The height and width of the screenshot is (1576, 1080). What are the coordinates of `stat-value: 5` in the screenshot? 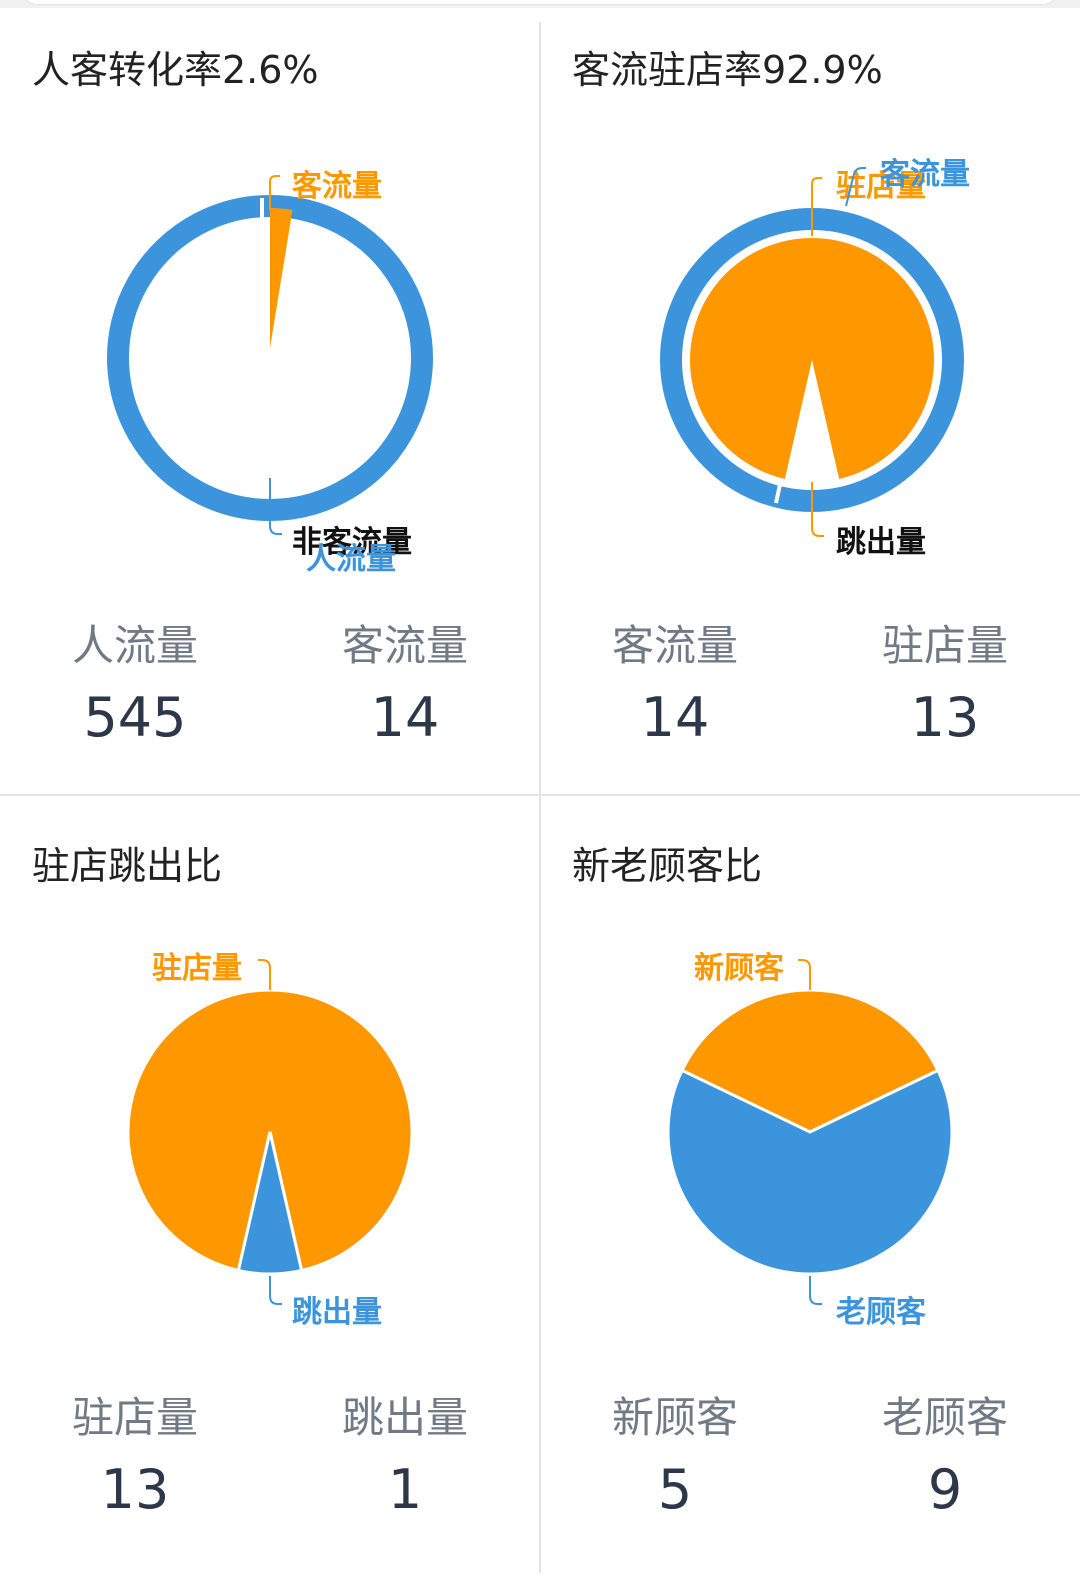 It's located at (675, 1489).